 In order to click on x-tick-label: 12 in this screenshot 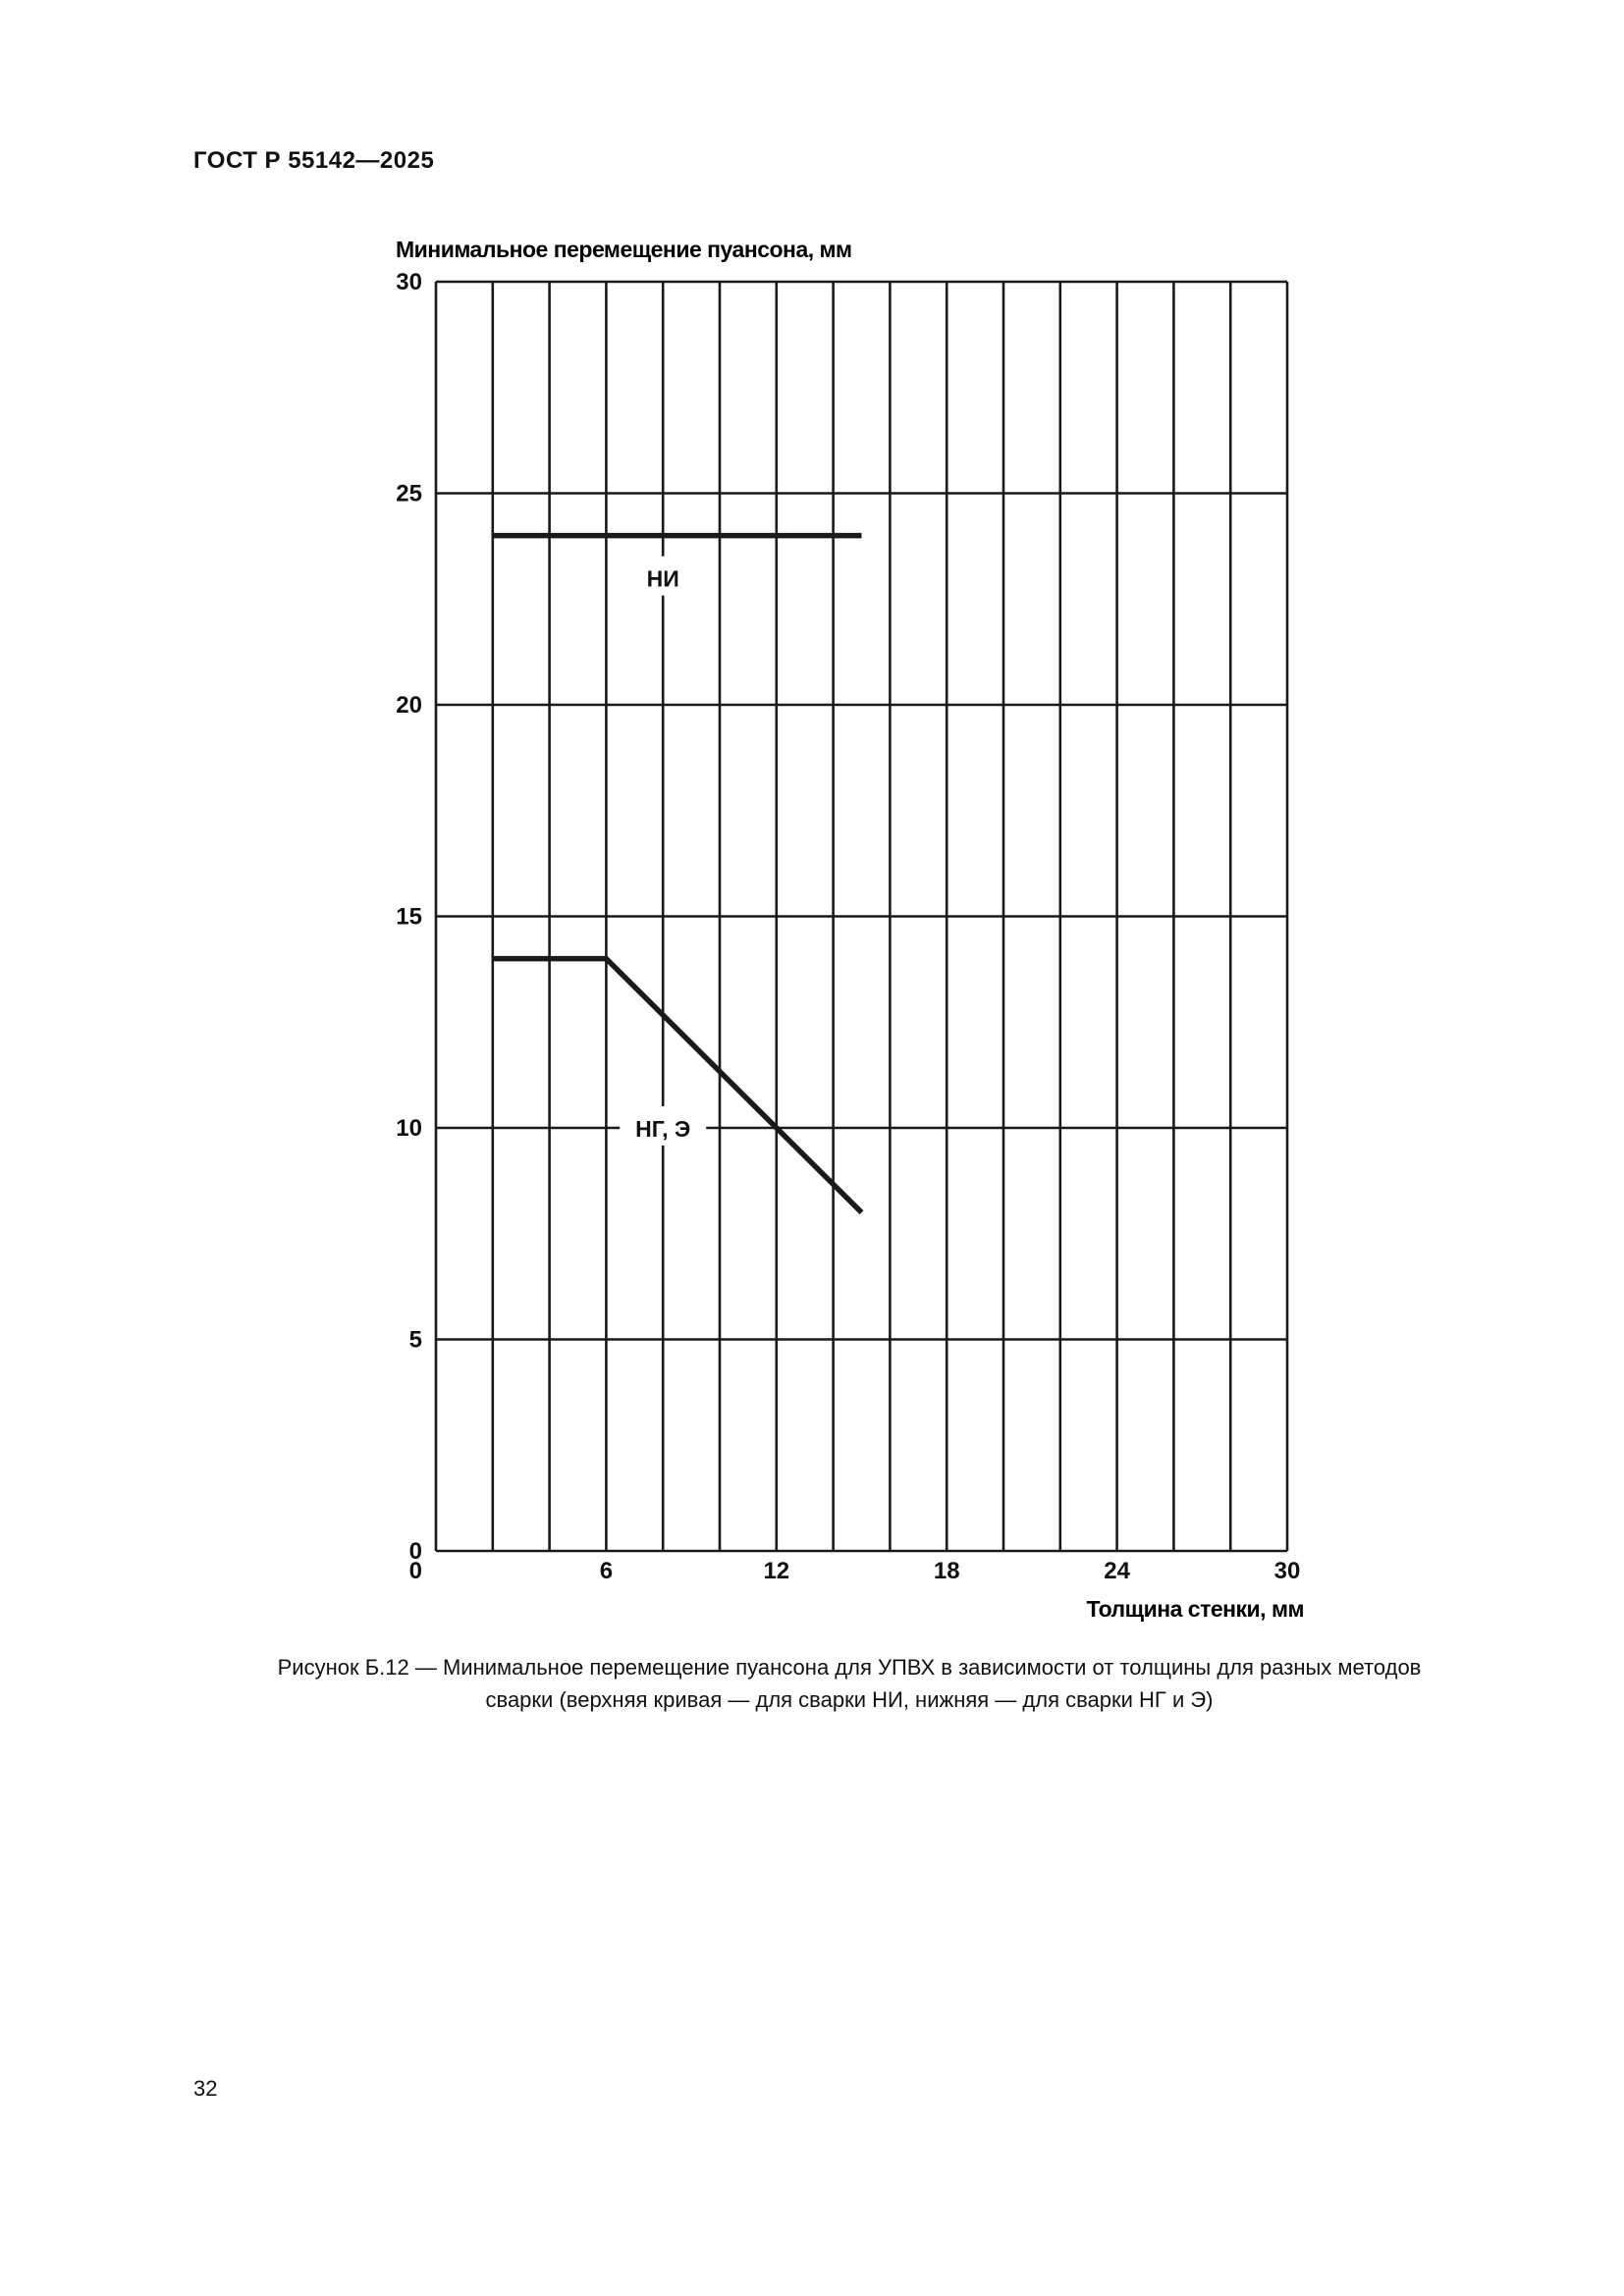, I will do `click(776, 1571)`.